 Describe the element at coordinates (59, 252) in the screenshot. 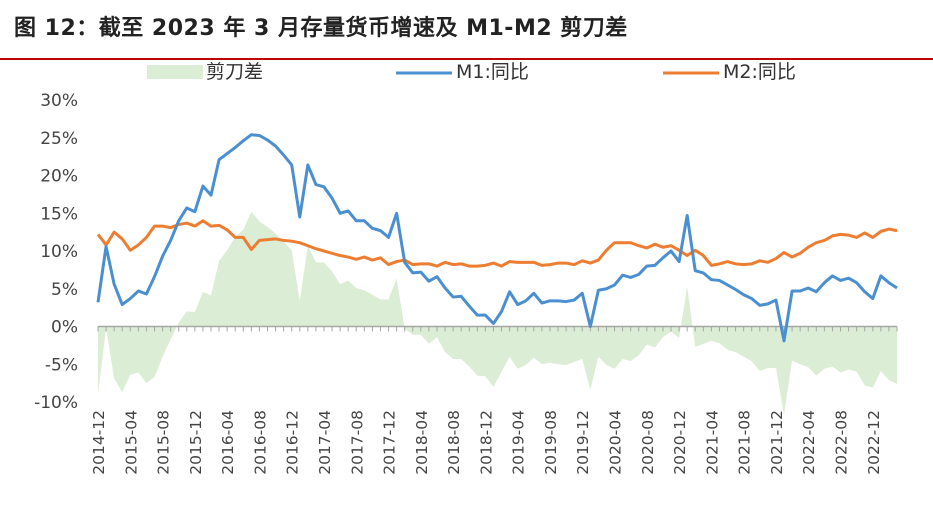

I see `y-tick-label: 10%` at that location.